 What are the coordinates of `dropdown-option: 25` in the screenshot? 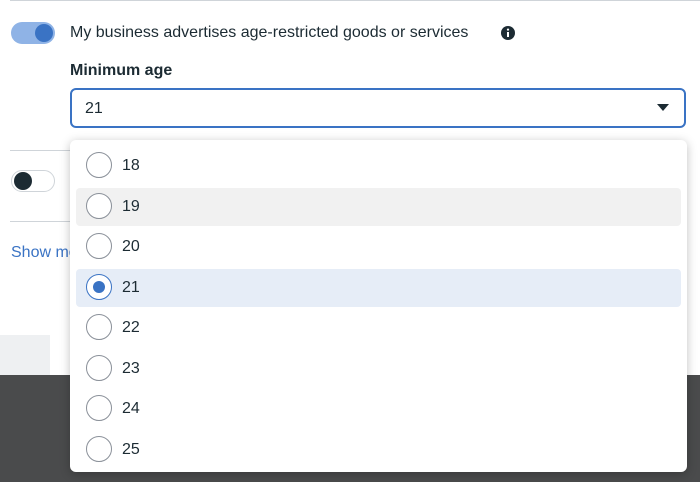 It's located at (378, 450).